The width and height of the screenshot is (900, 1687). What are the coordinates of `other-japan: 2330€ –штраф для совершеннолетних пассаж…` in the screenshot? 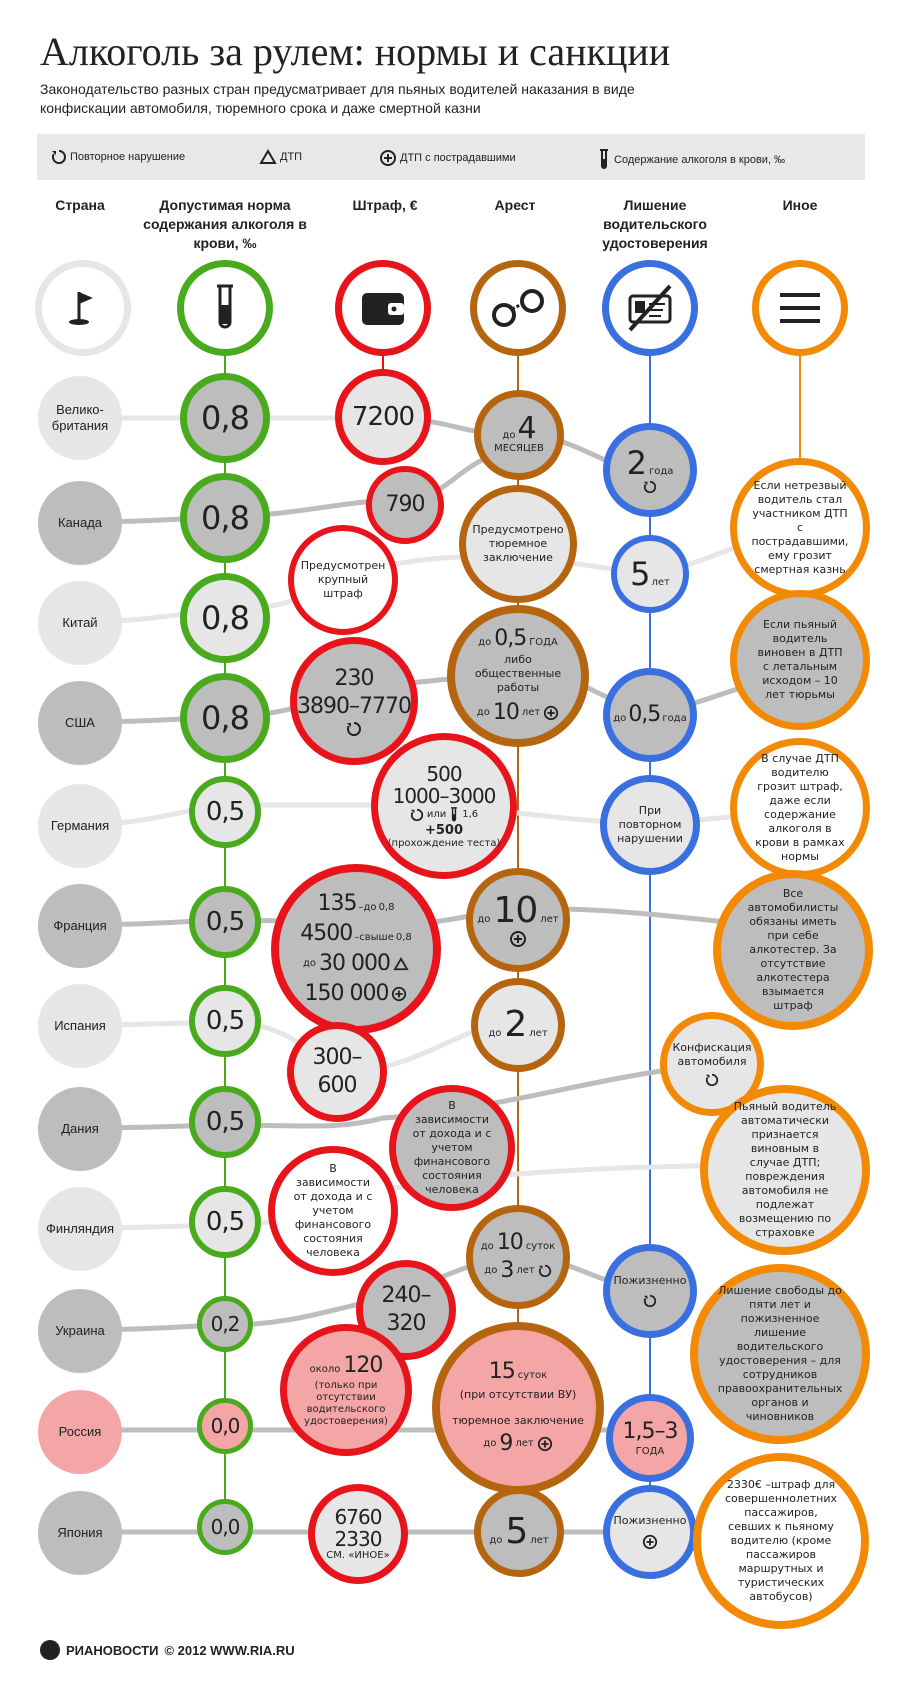 It's located at (781, 1541).